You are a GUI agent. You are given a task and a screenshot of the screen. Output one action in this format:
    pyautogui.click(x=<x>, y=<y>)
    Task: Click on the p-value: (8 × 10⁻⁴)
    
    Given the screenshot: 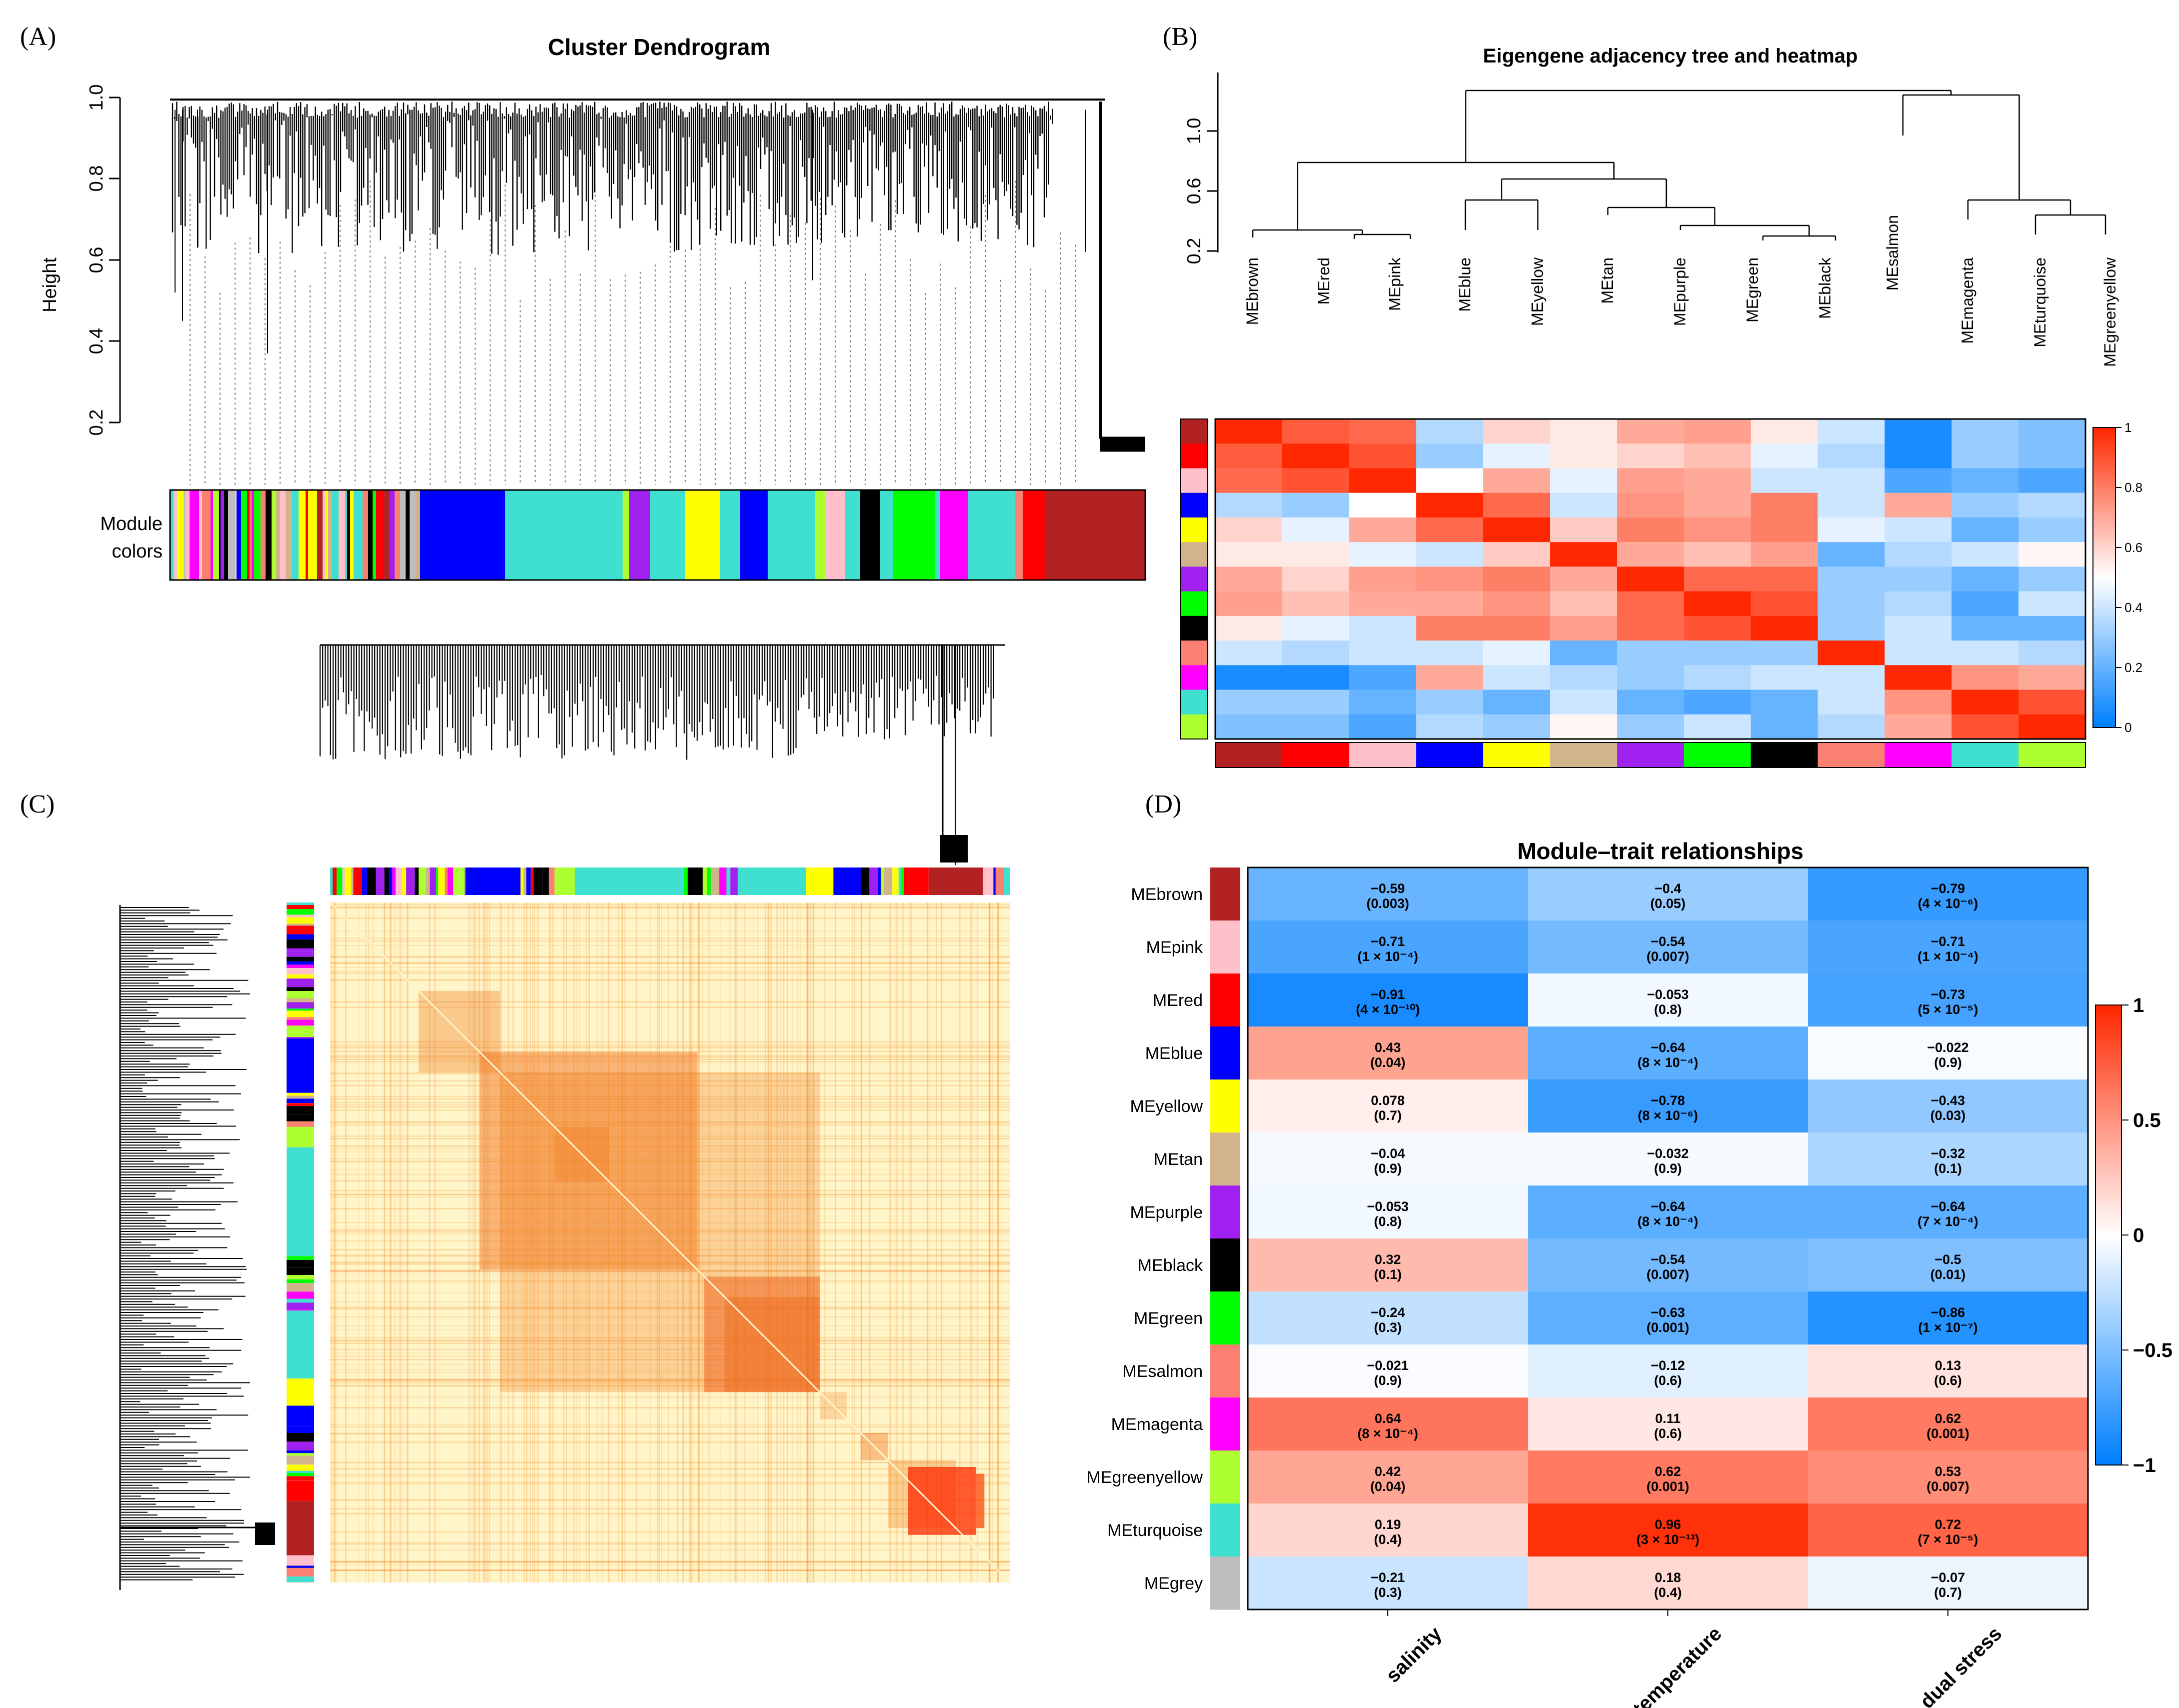 What is the action you would take?
    pyautogui.click(x=1668, y=1062)
    